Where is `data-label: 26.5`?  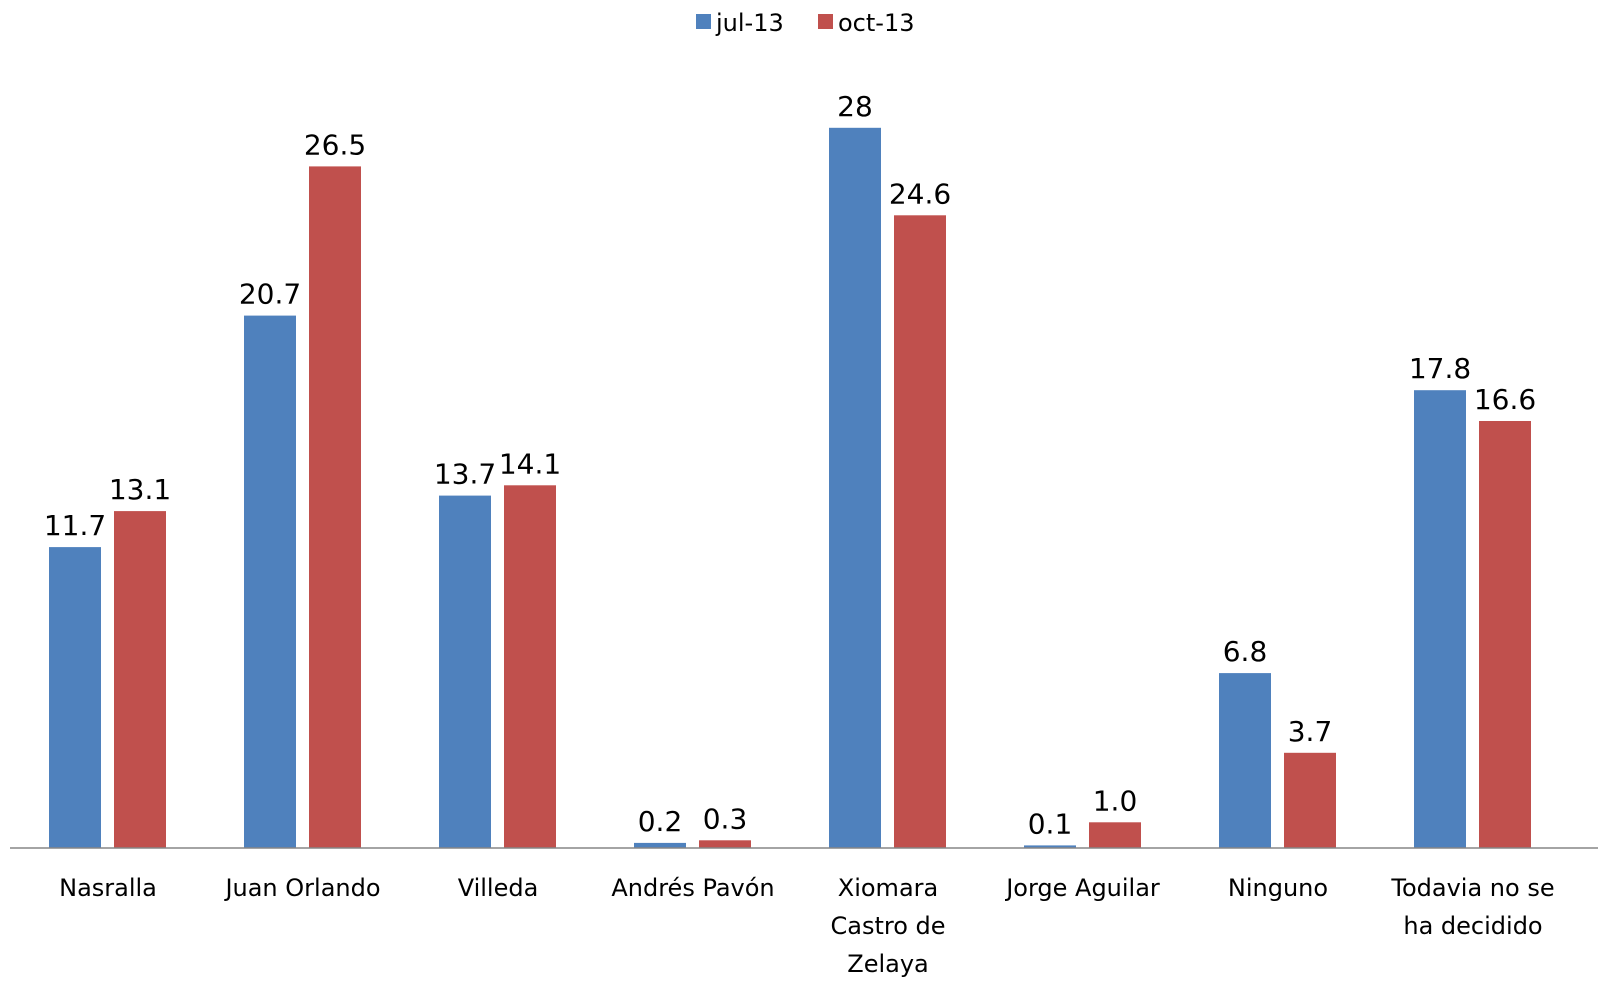
data-label: 26.5 is located at coordinates (335, 144).